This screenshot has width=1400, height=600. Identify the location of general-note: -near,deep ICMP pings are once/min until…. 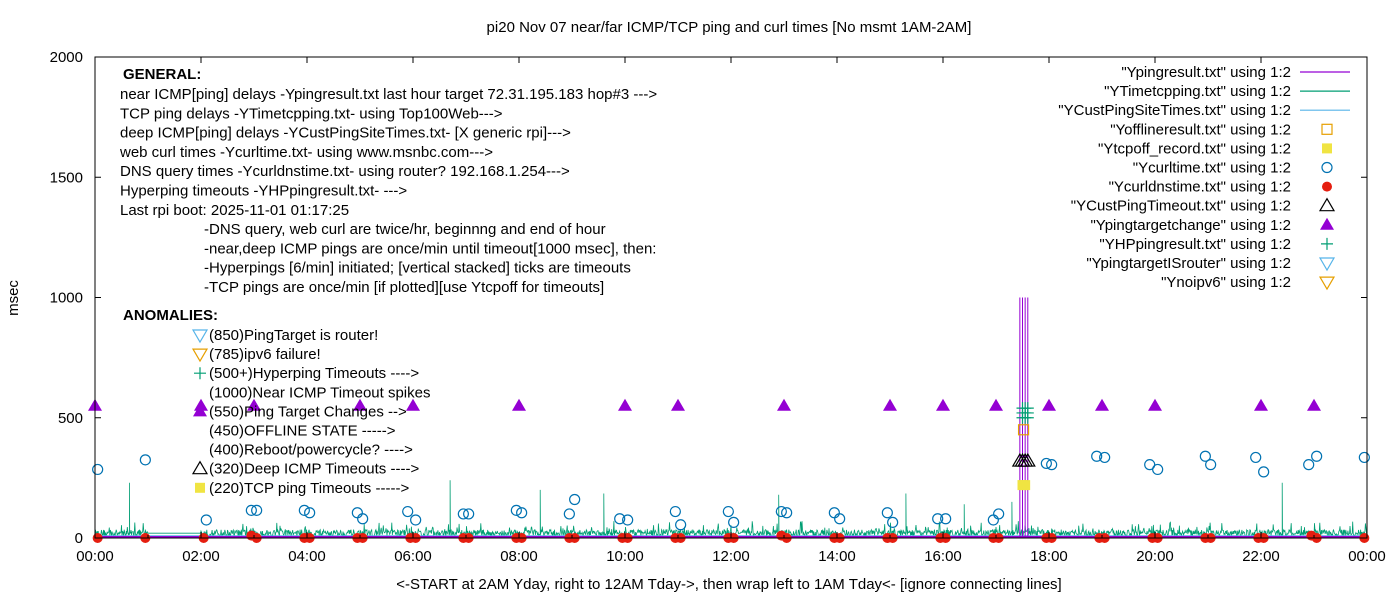
(430, 248).